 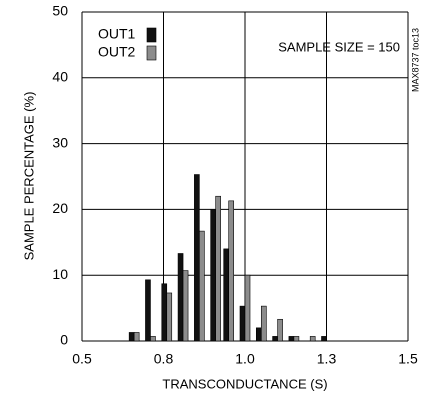 I want to click on legend-label: OUT2, so click(x=117, y=52).